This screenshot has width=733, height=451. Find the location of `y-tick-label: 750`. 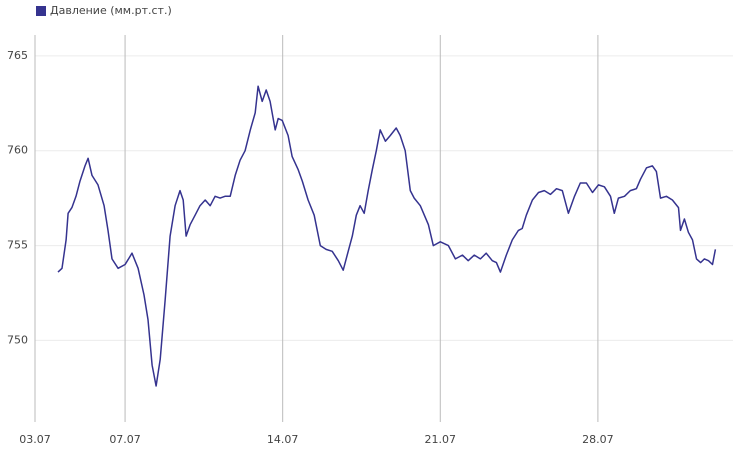

y-tick-label: 750 is located at coordinates (17, 339).